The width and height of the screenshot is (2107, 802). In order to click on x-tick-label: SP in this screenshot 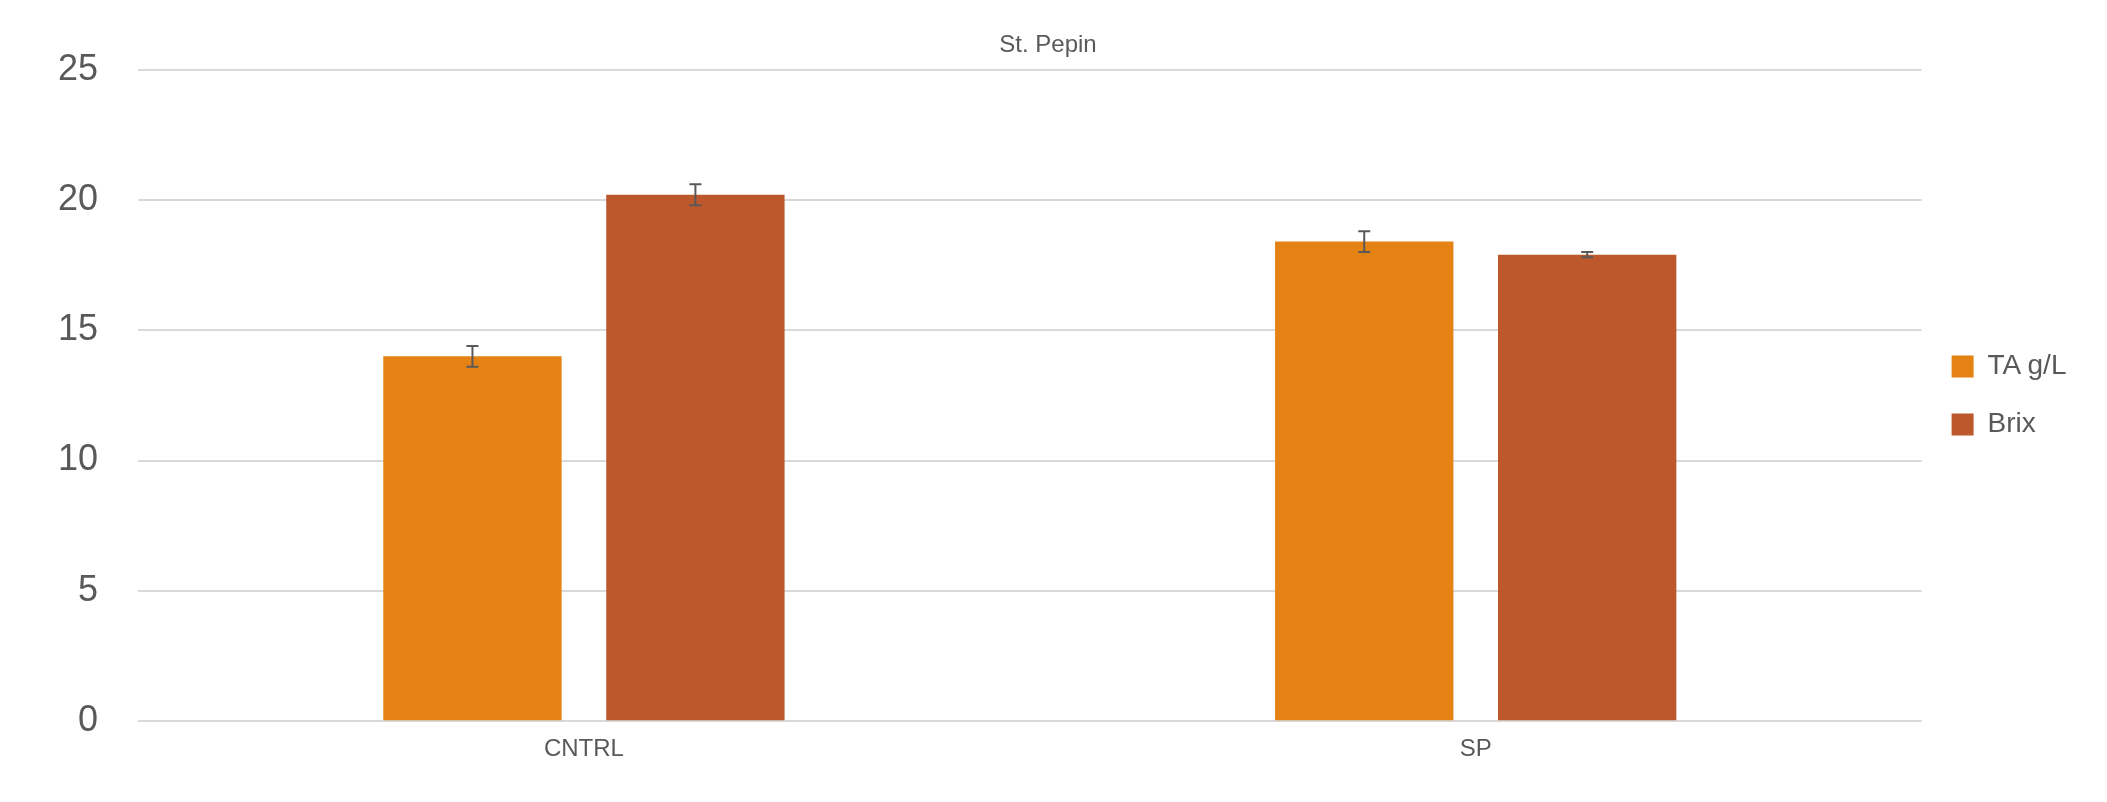, I will do `click(1475, 748)`.